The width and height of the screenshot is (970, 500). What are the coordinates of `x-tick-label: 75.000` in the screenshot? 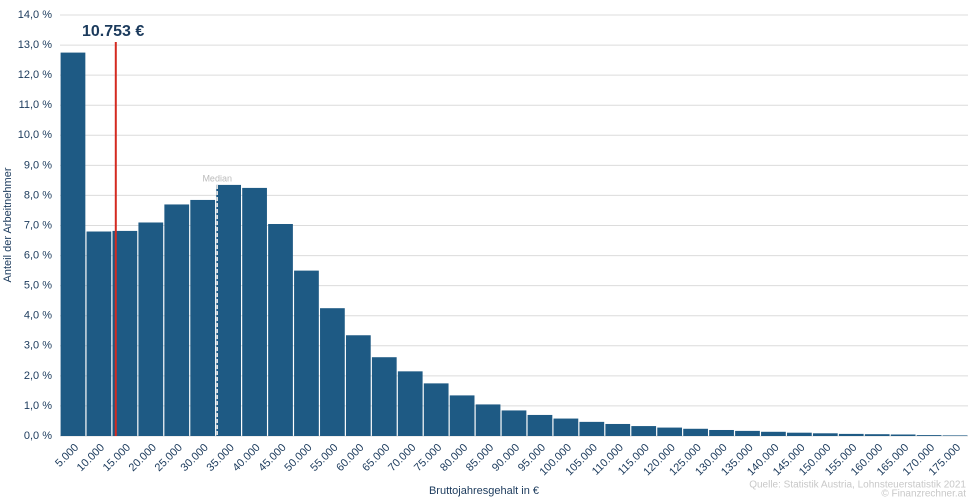 It's located at (428, 458).